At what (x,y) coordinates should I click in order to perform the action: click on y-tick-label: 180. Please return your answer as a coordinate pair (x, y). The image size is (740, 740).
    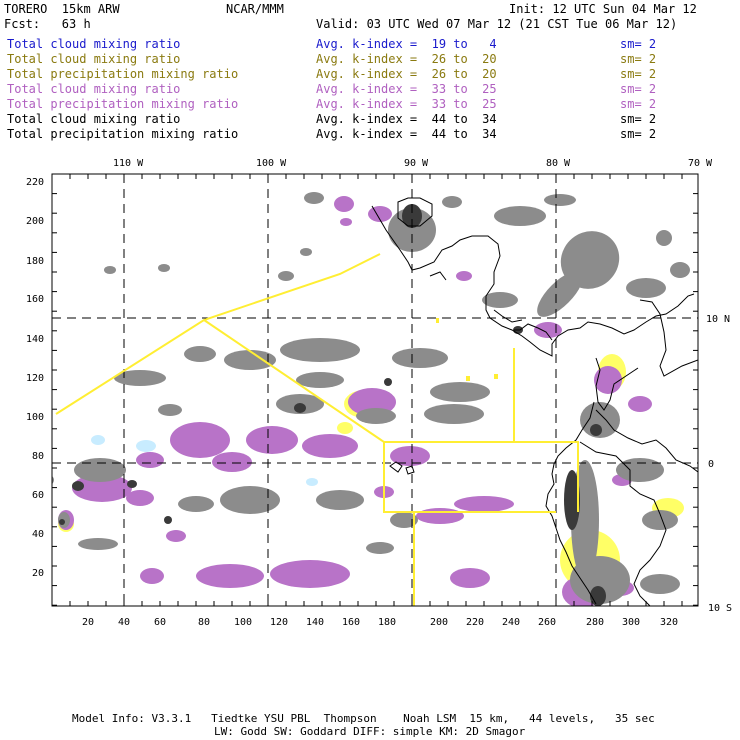
    Looking at the image, I should click on (35, 261).